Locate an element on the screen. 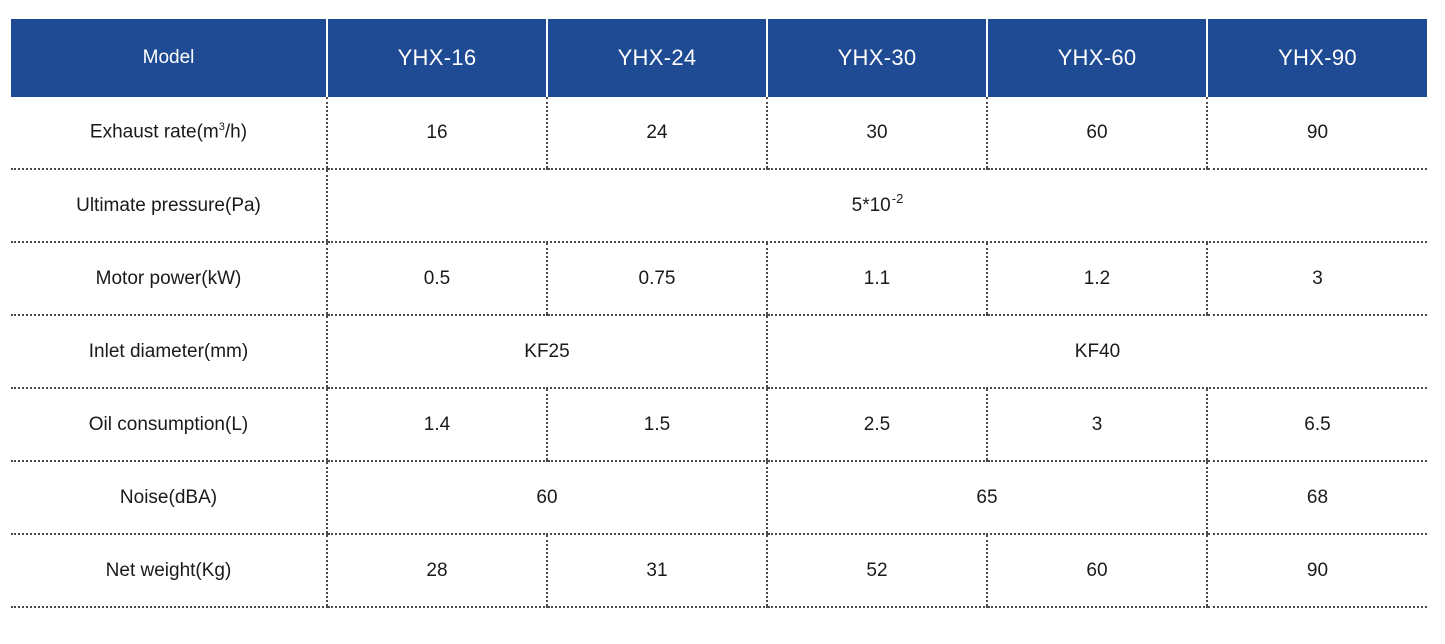 Image resolution: width=1445 pixels, height=644 pixels. row-oil-consumption: Oil consumption(L) 1.4 1.5 2.5 3 6.5 is located at coordinates (719, 425).